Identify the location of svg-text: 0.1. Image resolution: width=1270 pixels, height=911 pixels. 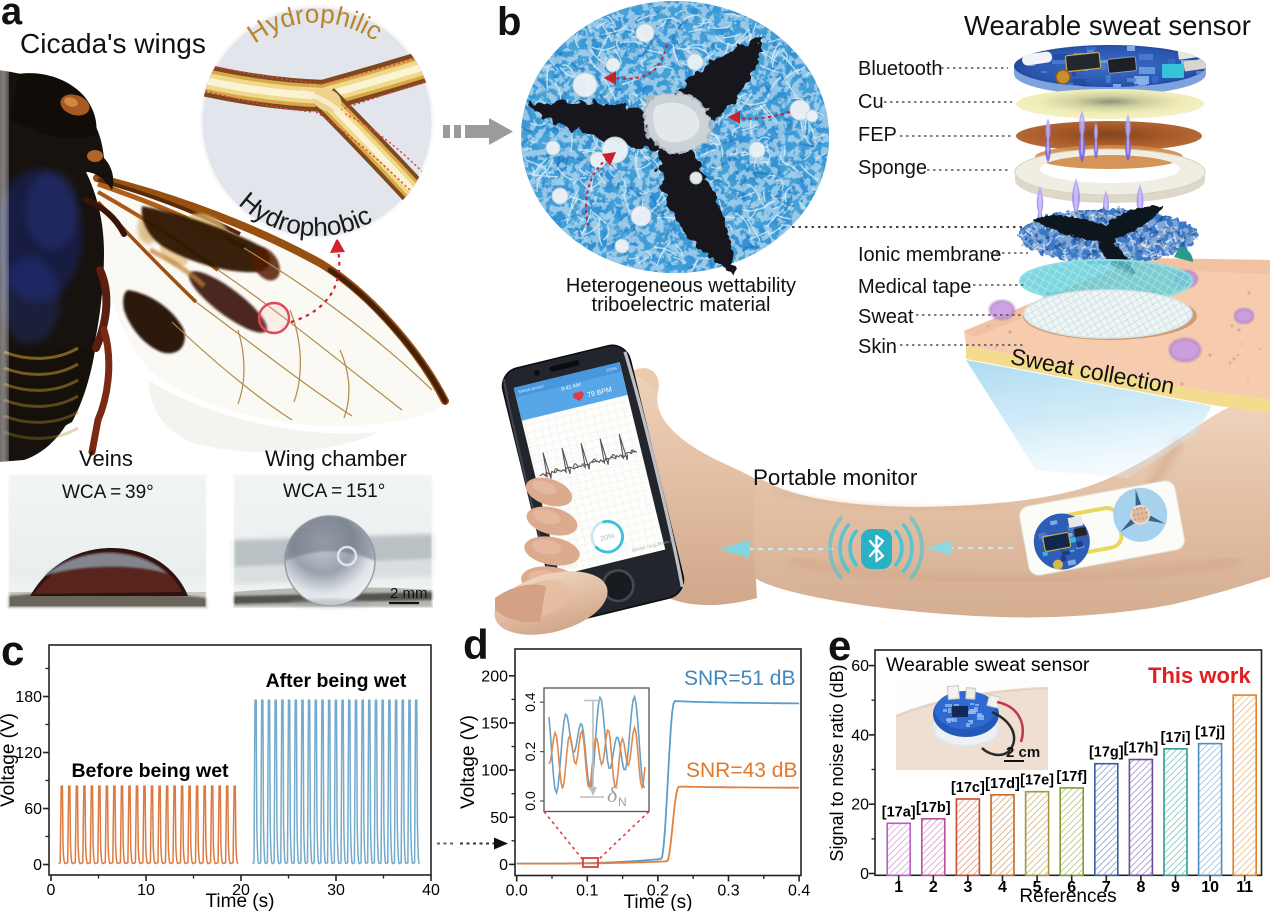
(587, 891).